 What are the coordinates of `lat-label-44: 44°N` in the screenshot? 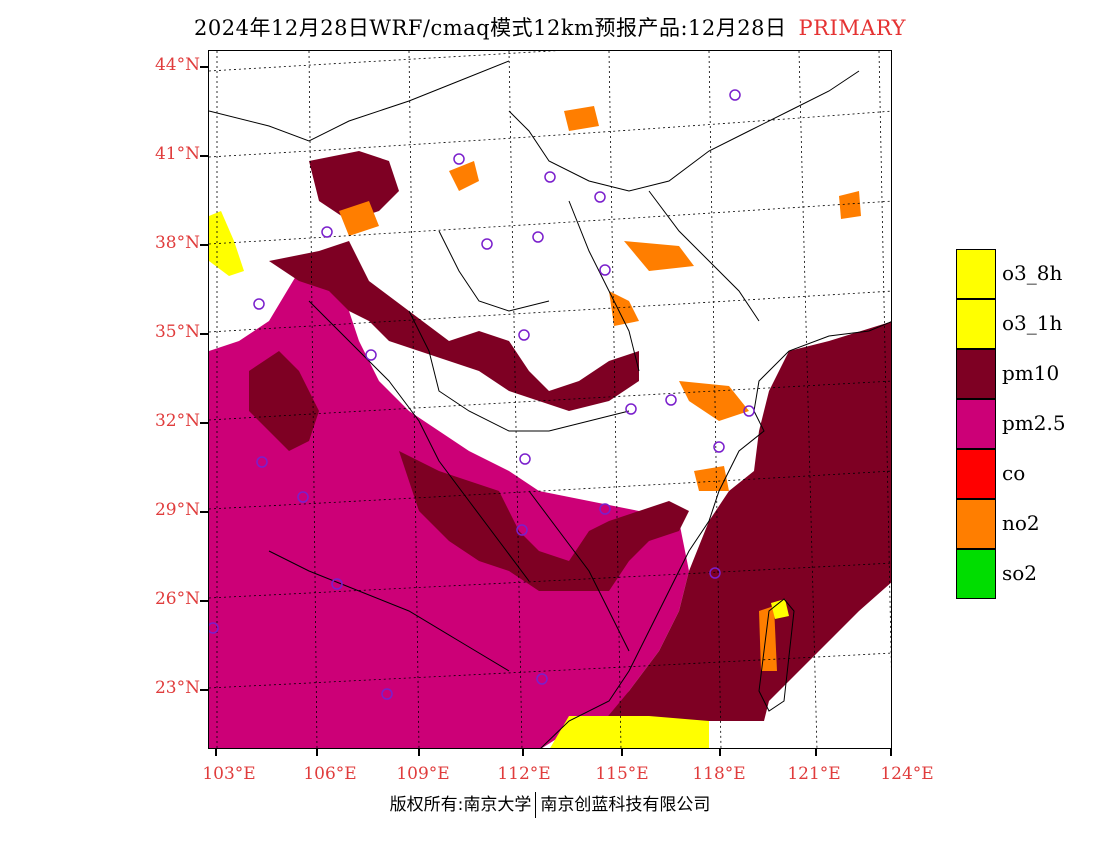 It's located at (177, 65).